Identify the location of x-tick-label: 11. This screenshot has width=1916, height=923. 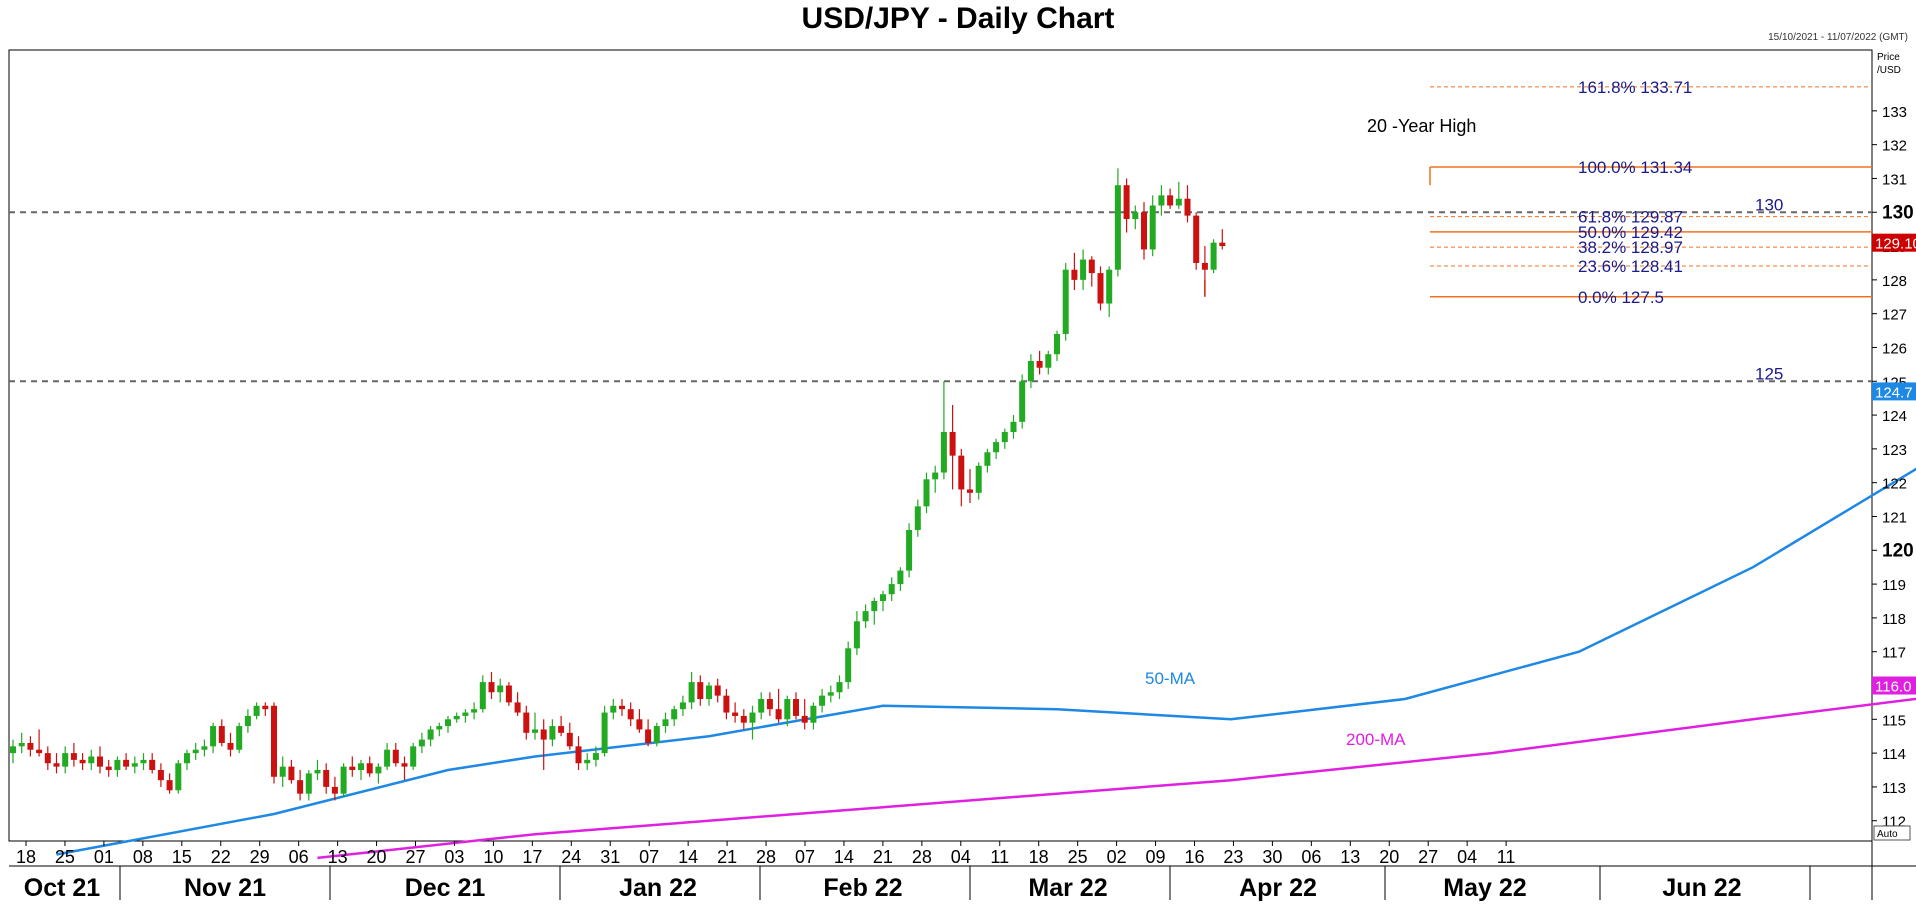
(999, 857).